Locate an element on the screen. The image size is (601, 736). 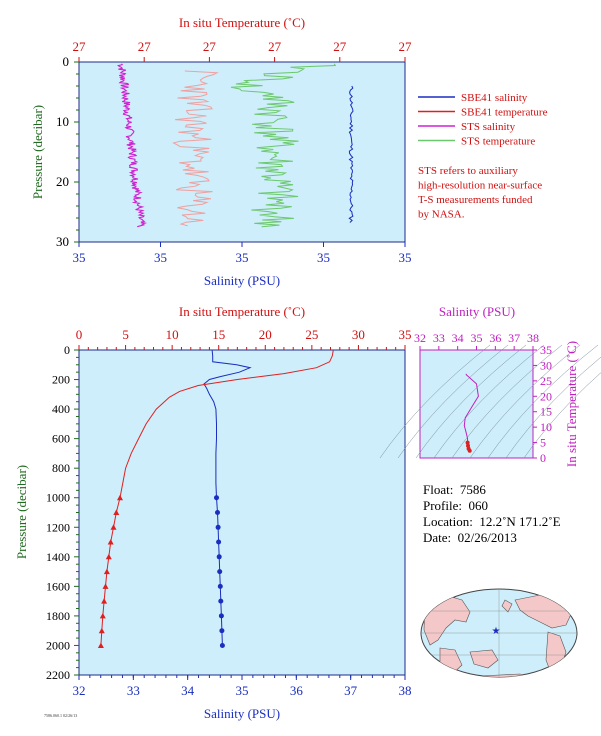
main-pressure-tick-label: 1600 is located at coordinates (58, 586).